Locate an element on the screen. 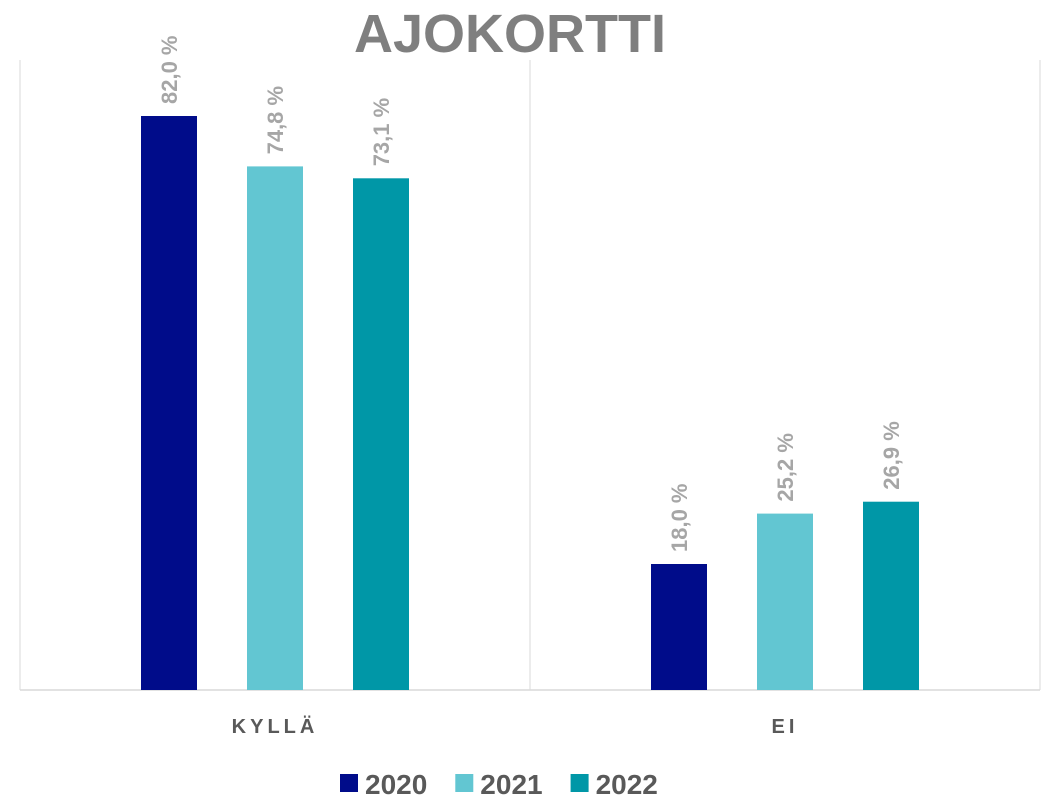  legend-label: 2020 is located at coordinates (396, 784).